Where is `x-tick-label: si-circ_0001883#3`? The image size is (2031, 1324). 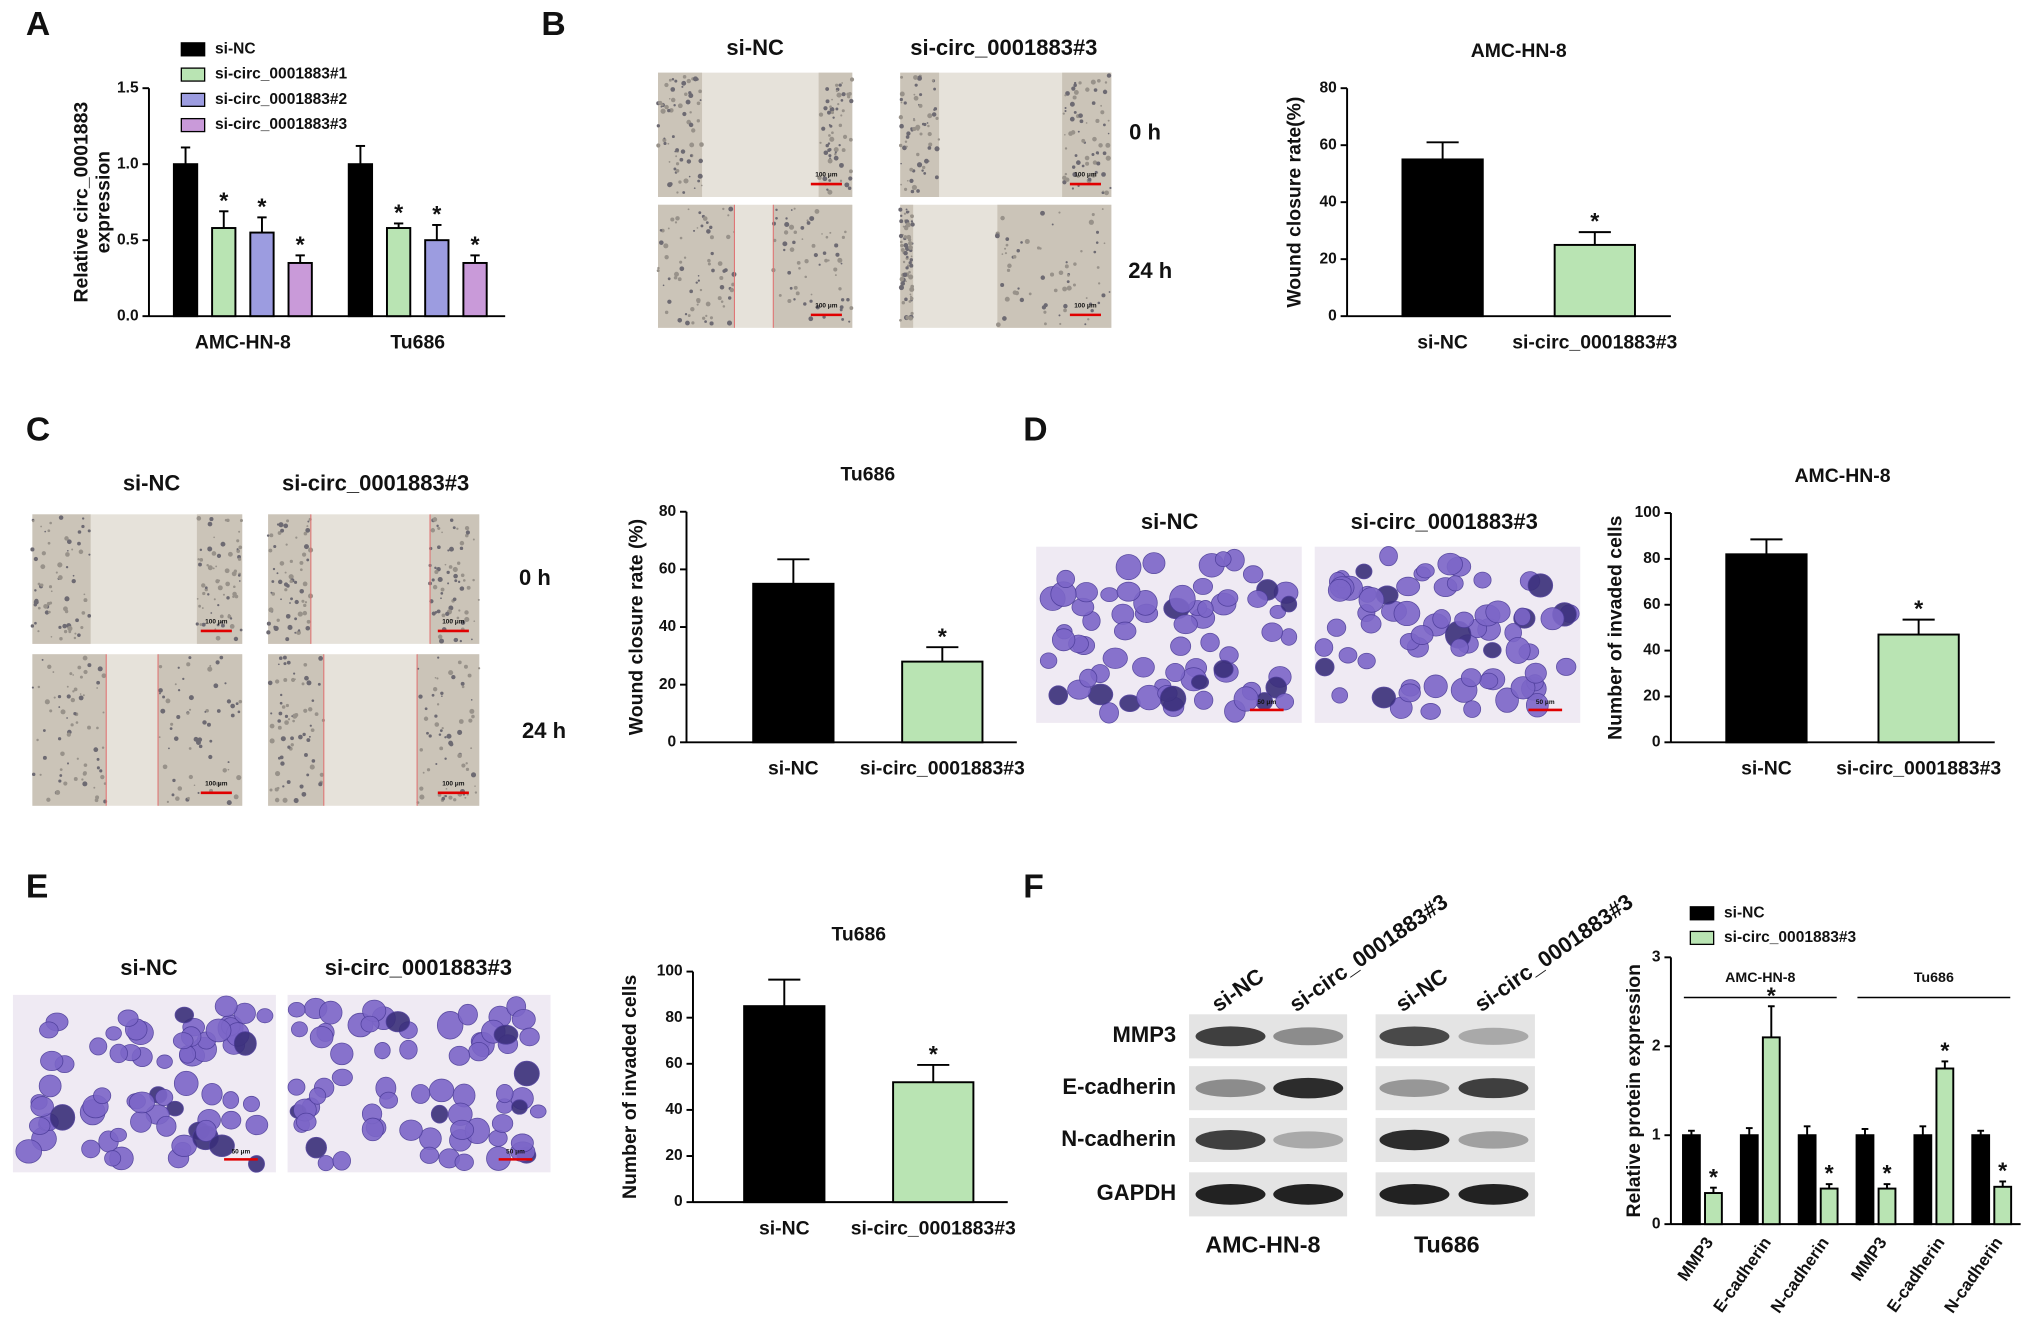
x-tick-label: si-circ_0001883#3 is located at coordinates (942, 769).